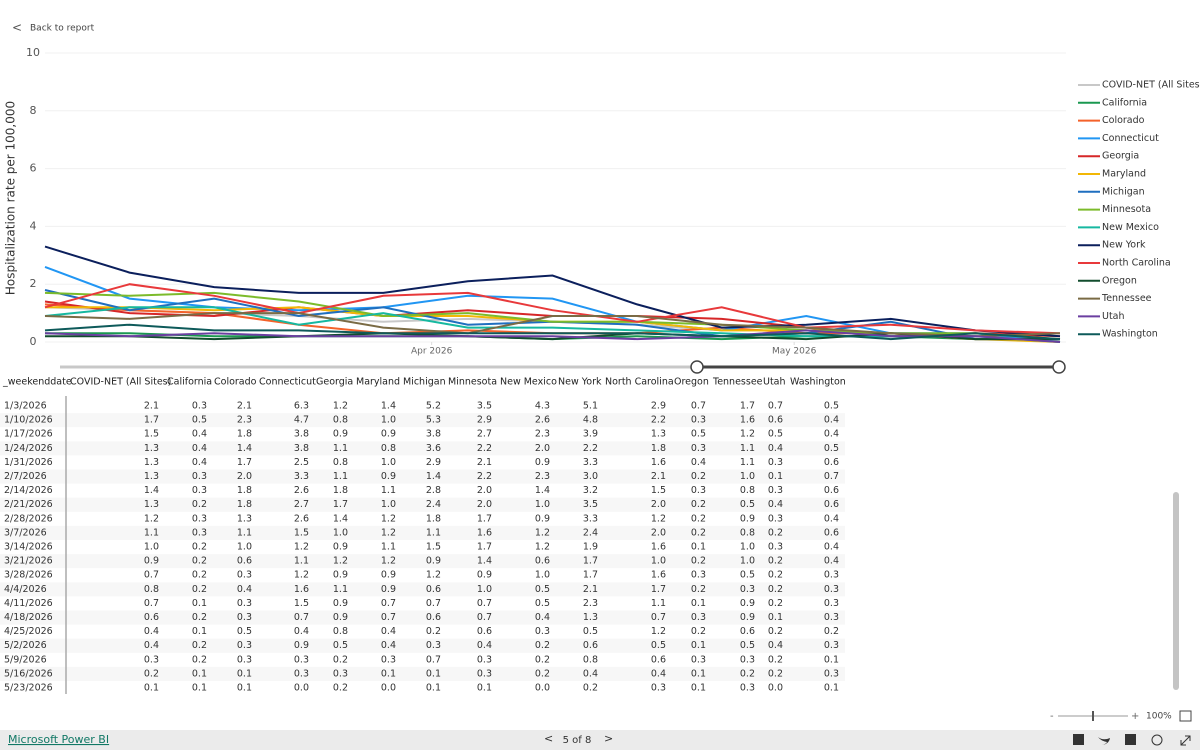  I want to click on zoom-thumb, so click(1093, 716).